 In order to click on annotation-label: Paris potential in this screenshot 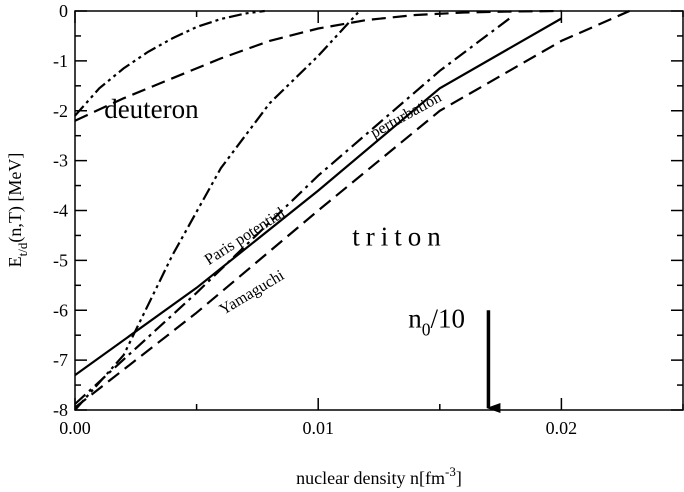, I will do `click(245, 236)`.